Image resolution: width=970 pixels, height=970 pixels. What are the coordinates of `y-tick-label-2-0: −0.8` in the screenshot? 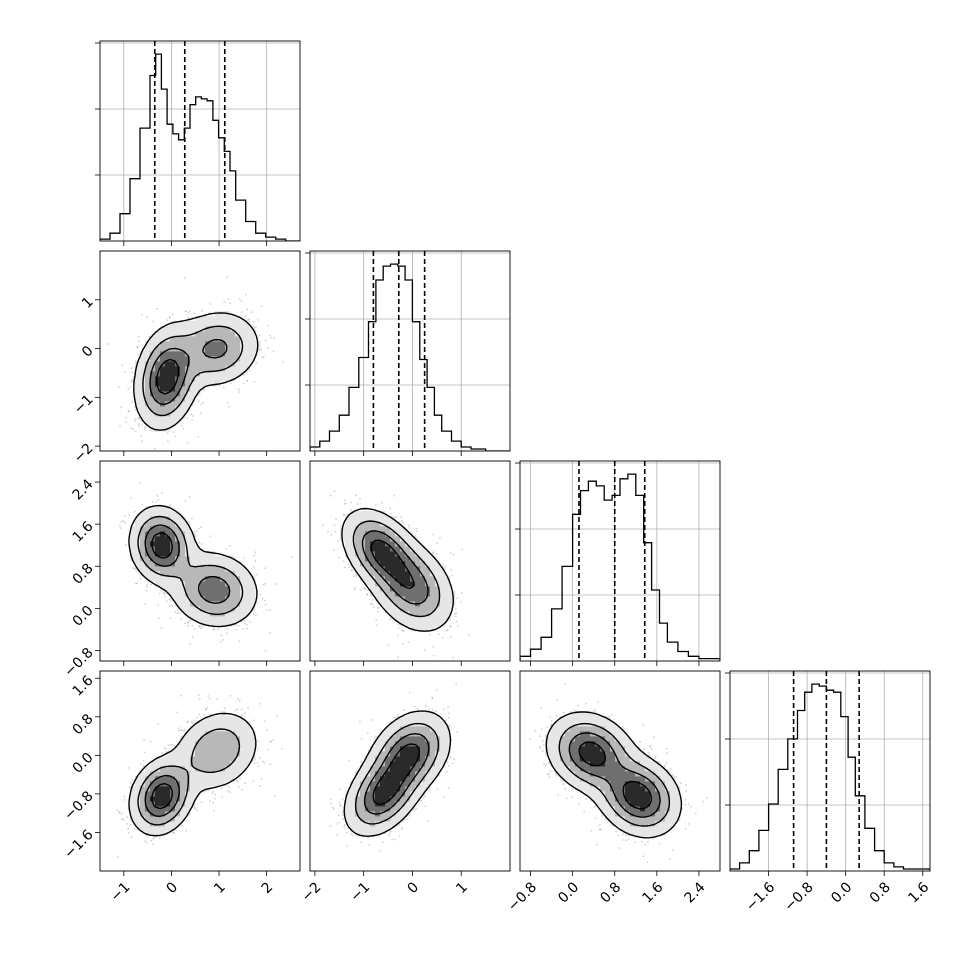 It's located at (78, 662).